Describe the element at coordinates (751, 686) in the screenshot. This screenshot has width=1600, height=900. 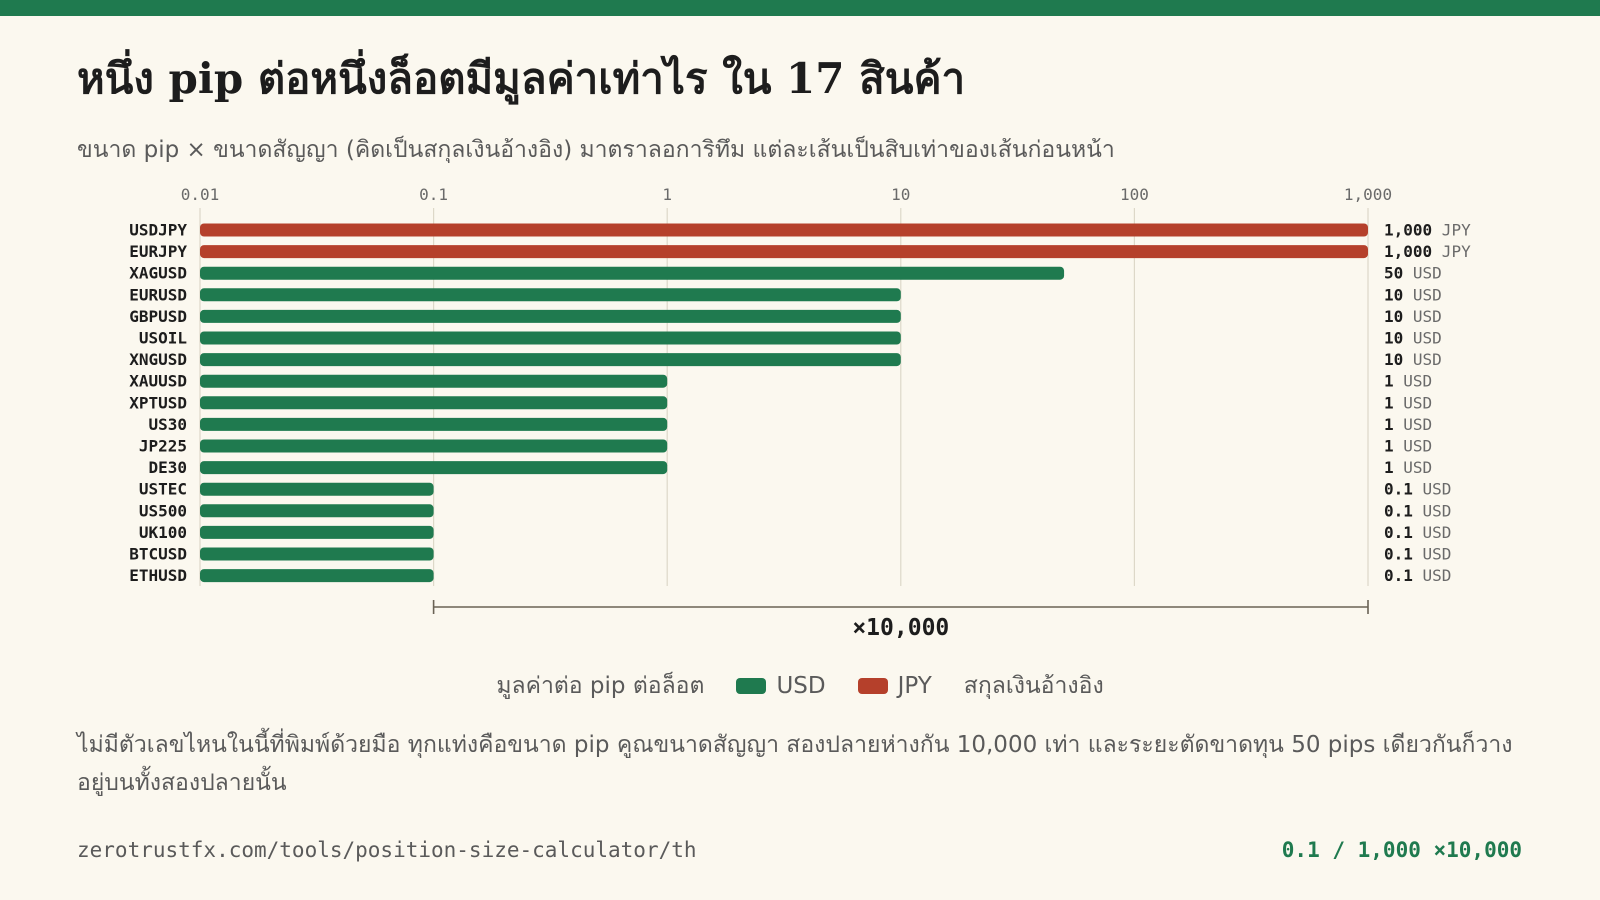
I see `legend-swatch-usd` at that location.